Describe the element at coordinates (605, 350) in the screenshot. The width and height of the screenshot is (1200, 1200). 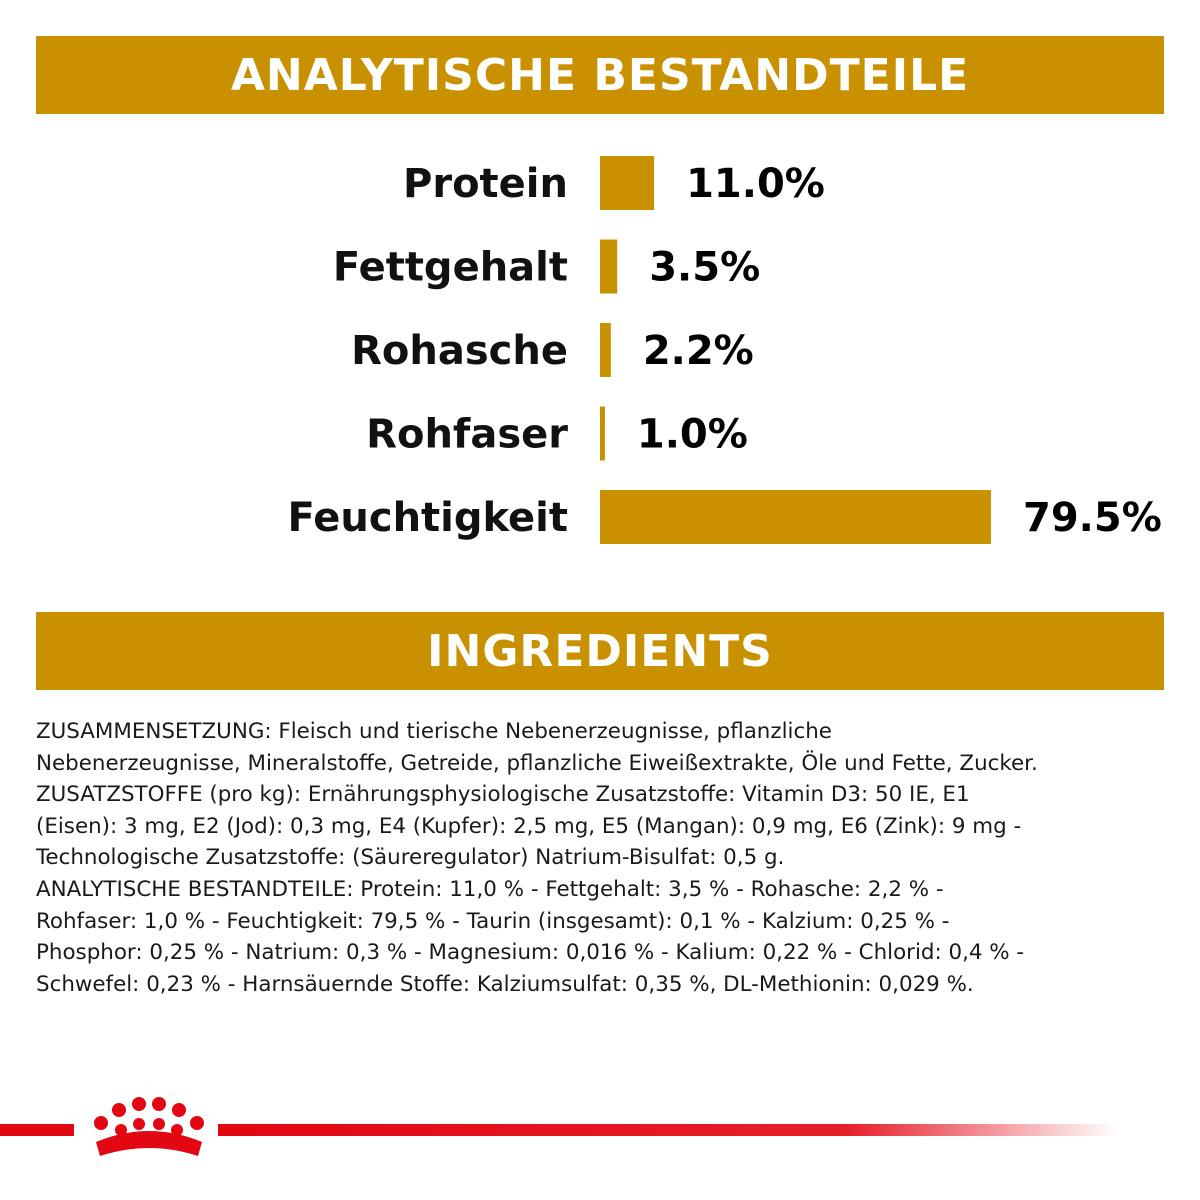
I see `bar-rohasche` at that location.